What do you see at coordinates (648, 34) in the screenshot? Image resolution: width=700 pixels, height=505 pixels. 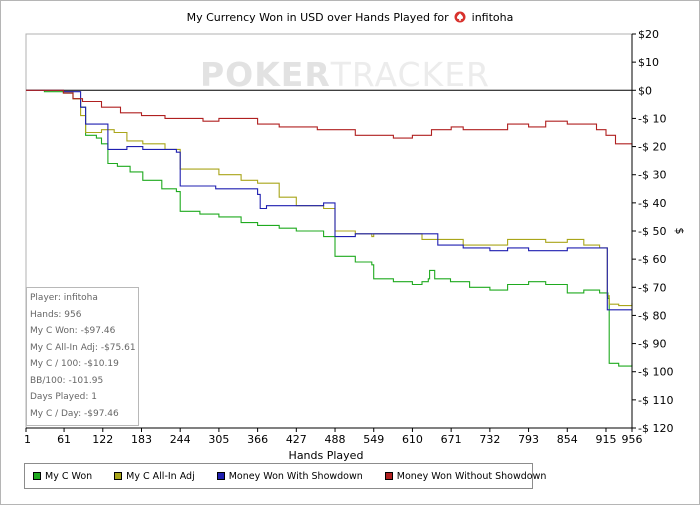 I see `y-tick-label: $20` at bounding box center [648, 34].